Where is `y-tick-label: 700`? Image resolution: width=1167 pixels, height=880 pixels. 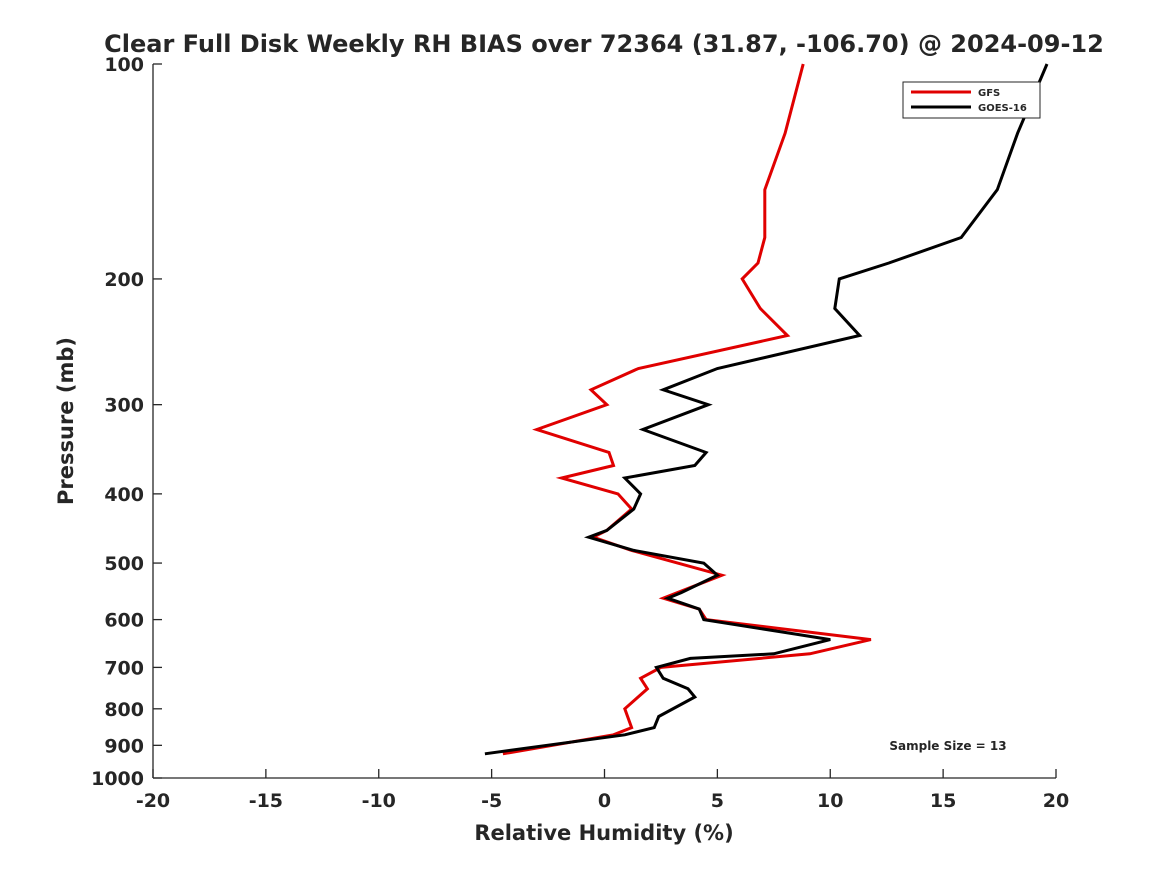
y-tick-label: 700 is located at coordinates (124, 668).